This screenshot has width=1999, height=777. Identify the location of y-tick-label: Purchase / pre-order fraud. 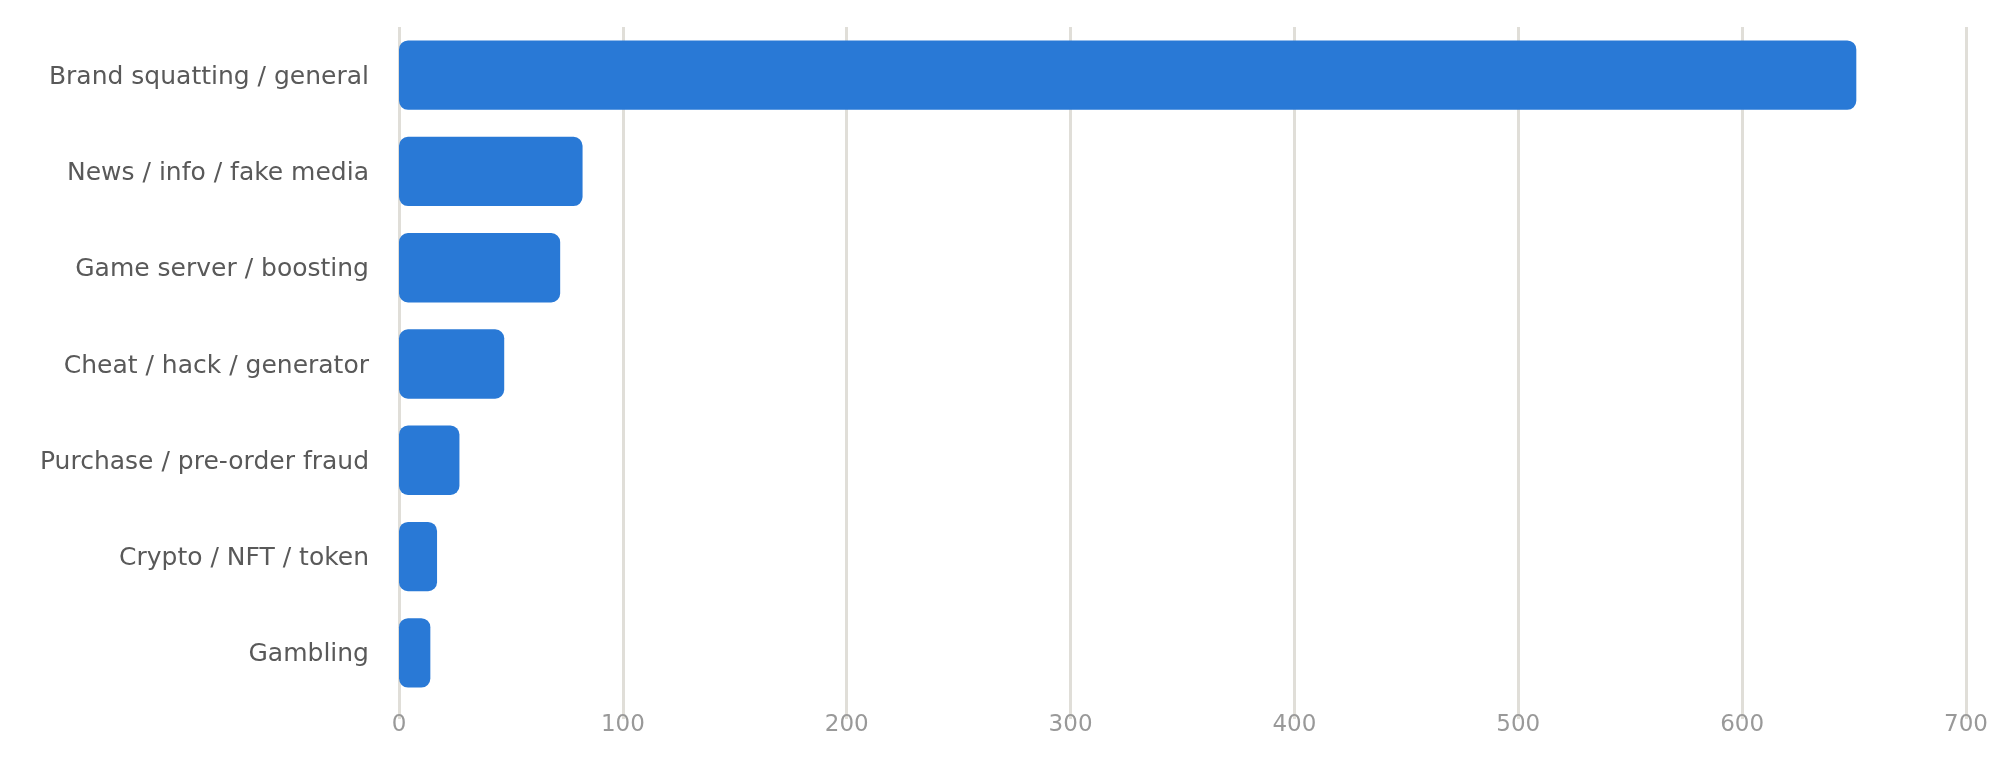
(204, 460).